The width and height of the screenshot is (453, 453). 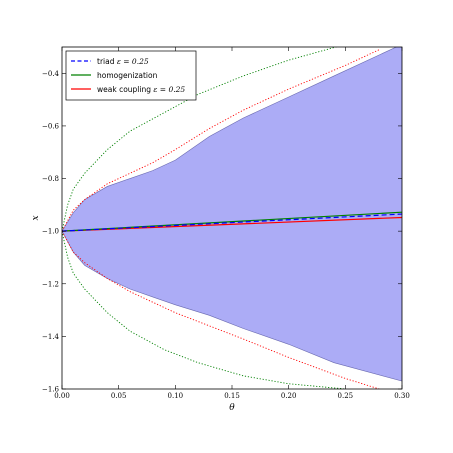 What do you see at coordinates (402, 396) in the screenshot?
I see `x-tick-label: 0.30` at bounding box center [402, 396].